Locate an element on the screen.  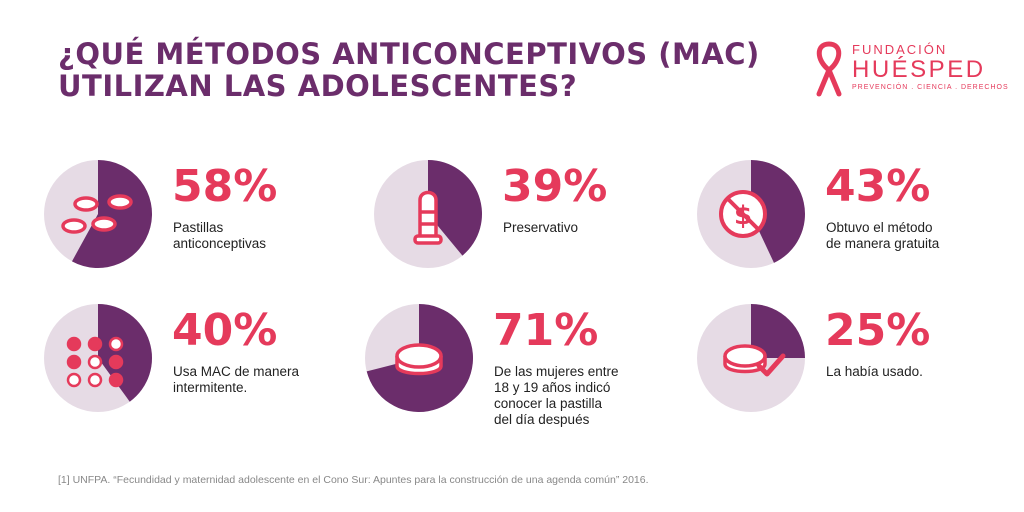
pill-pack-icon is located at coordinates (95, 362).